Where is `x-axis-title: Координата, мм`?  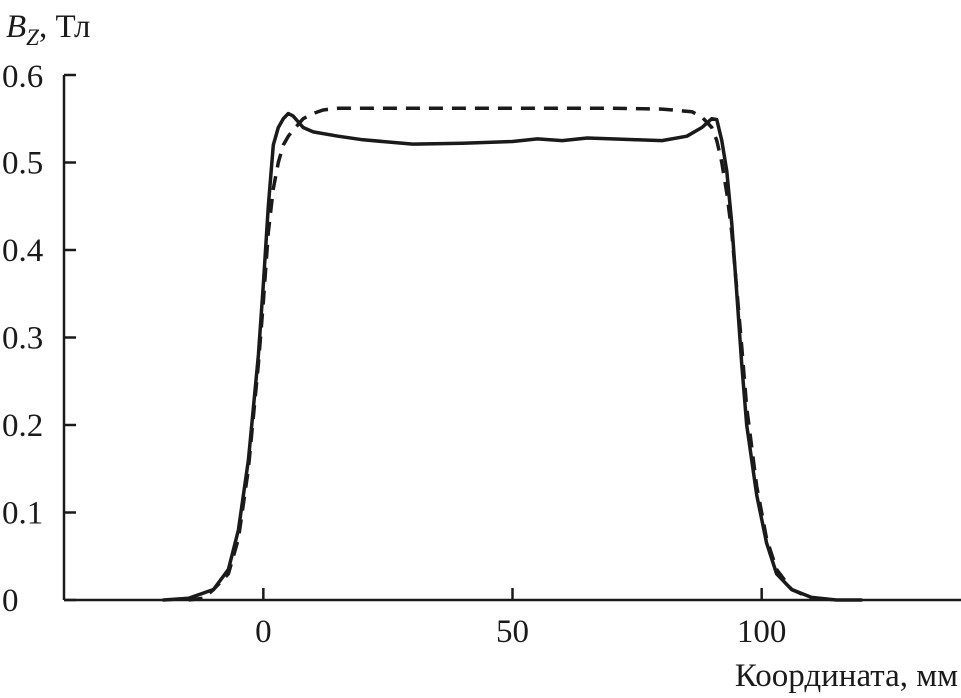
x-axis-title: Координата, мм is located at coordinates (846, 676).